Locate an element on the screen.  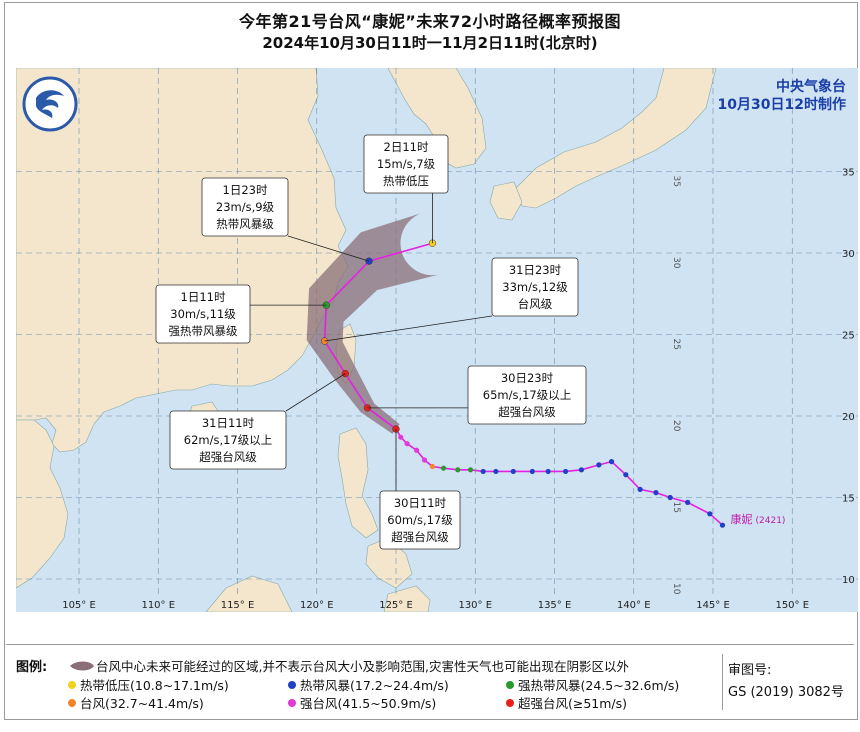
lon-label: 125° E is located at coordinates (396, 605).